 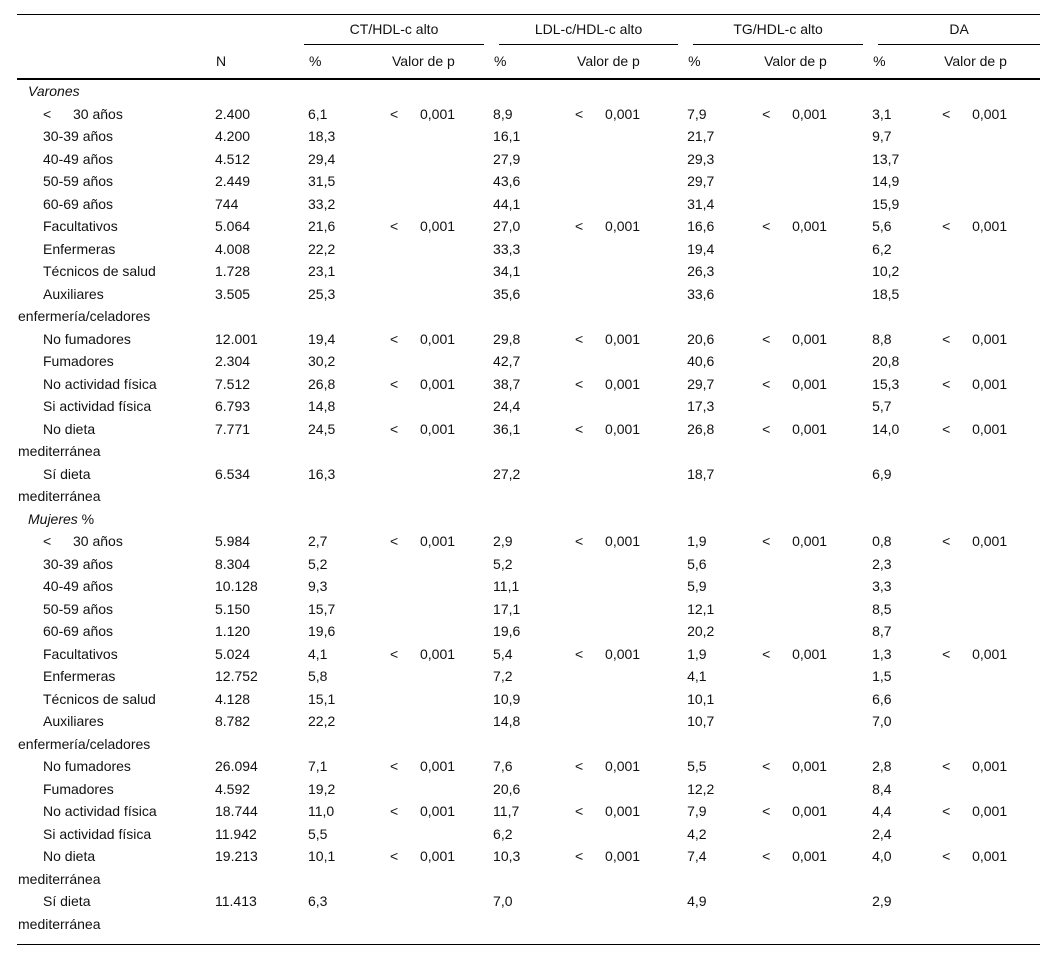 I want to click on table-row: Si actividad física 6.793 14,8 24,4 17,3 5,7, so click(x=528, y=406).